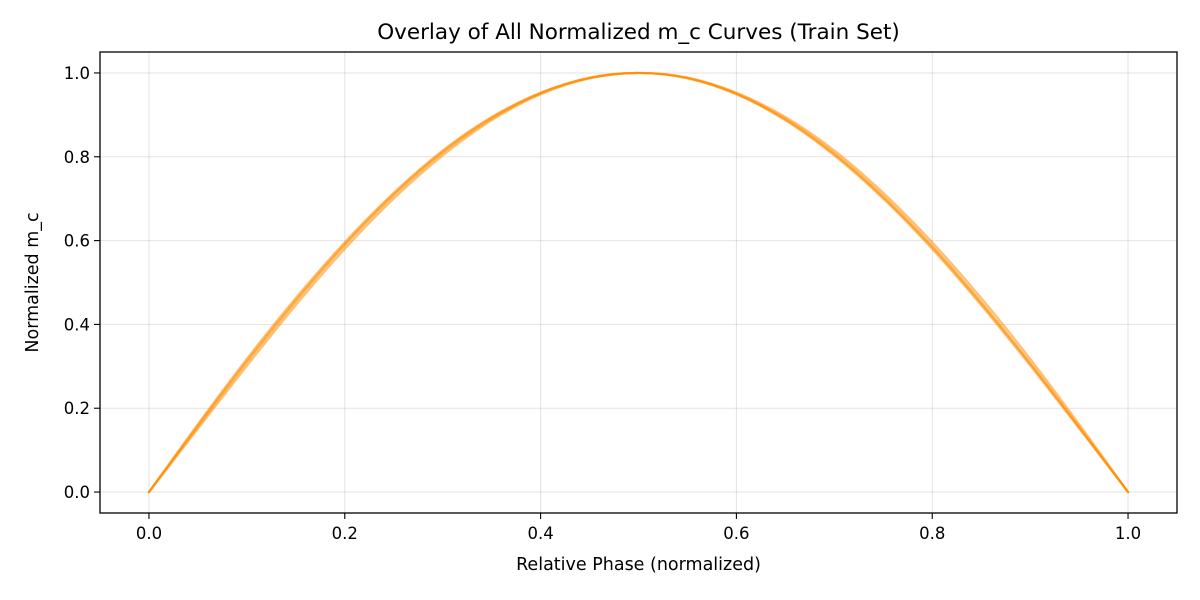 This screenshot has height=600, width=1200. I want to click on x-tick-label: 0.0, so click(149, 533).